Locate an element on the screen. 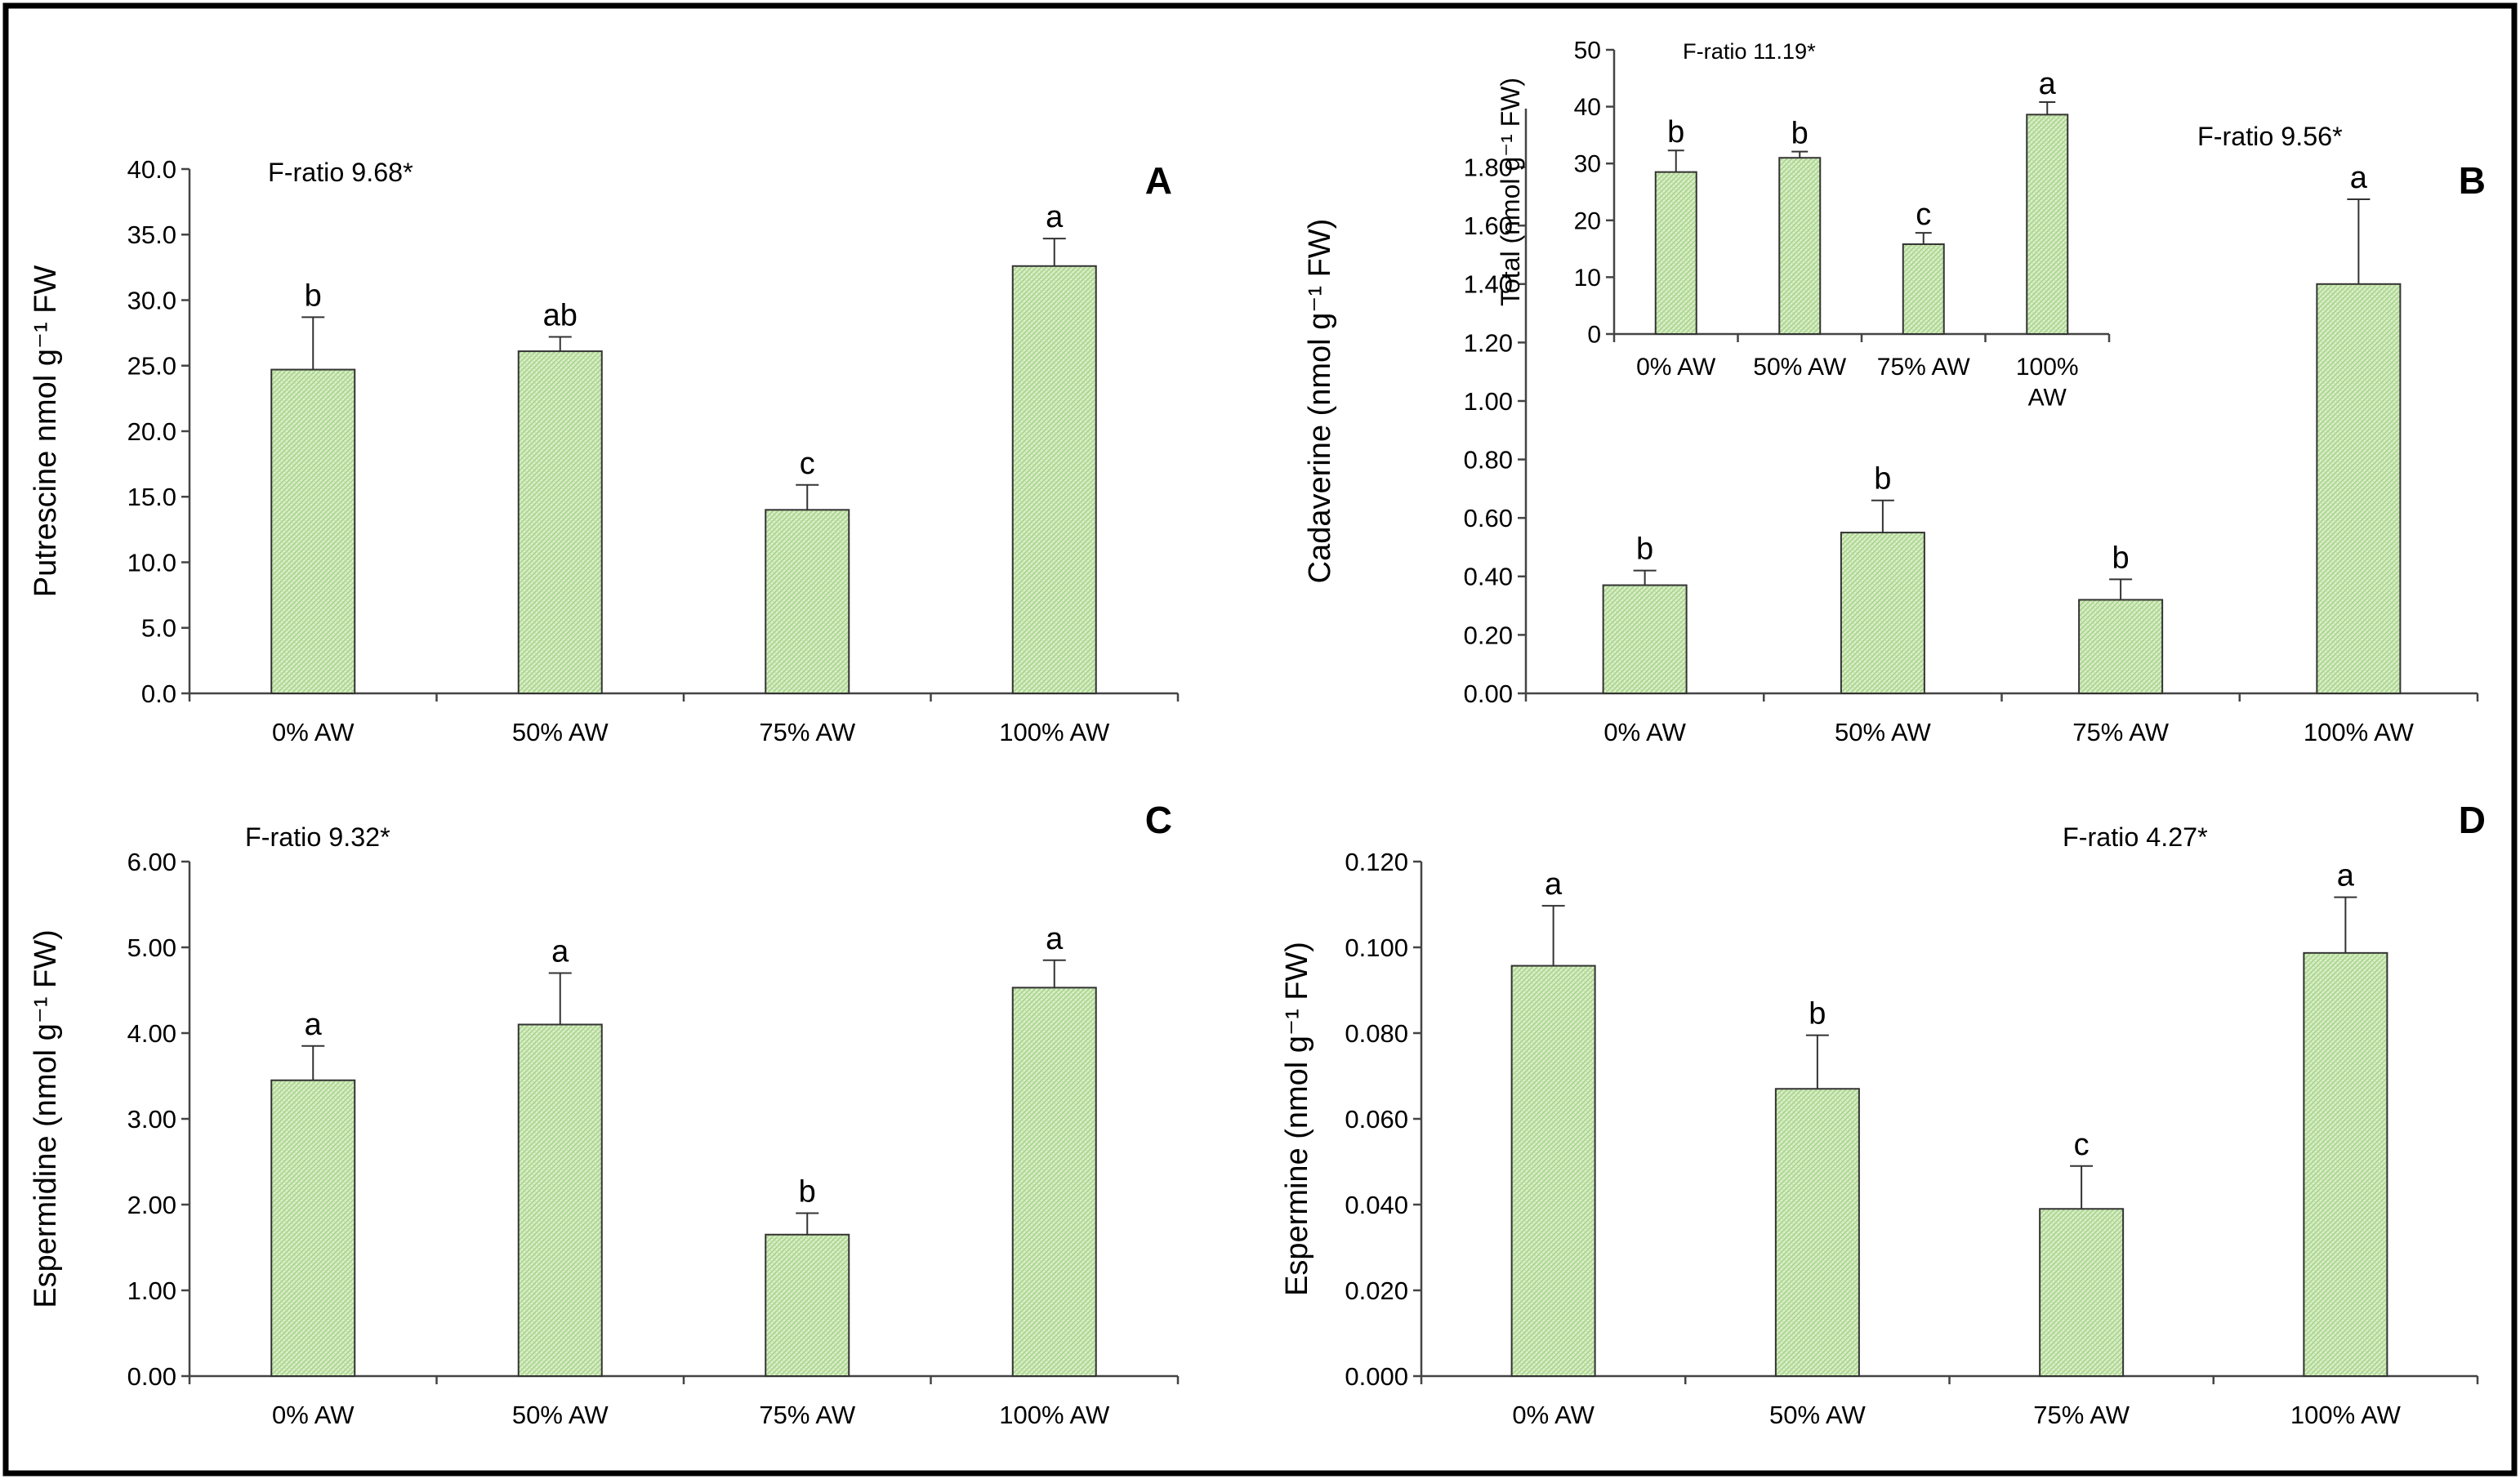 The height and width of the screenshot is (1479, 2520). y-tick-label: 1.20 is located at coordinates (1488, 342).